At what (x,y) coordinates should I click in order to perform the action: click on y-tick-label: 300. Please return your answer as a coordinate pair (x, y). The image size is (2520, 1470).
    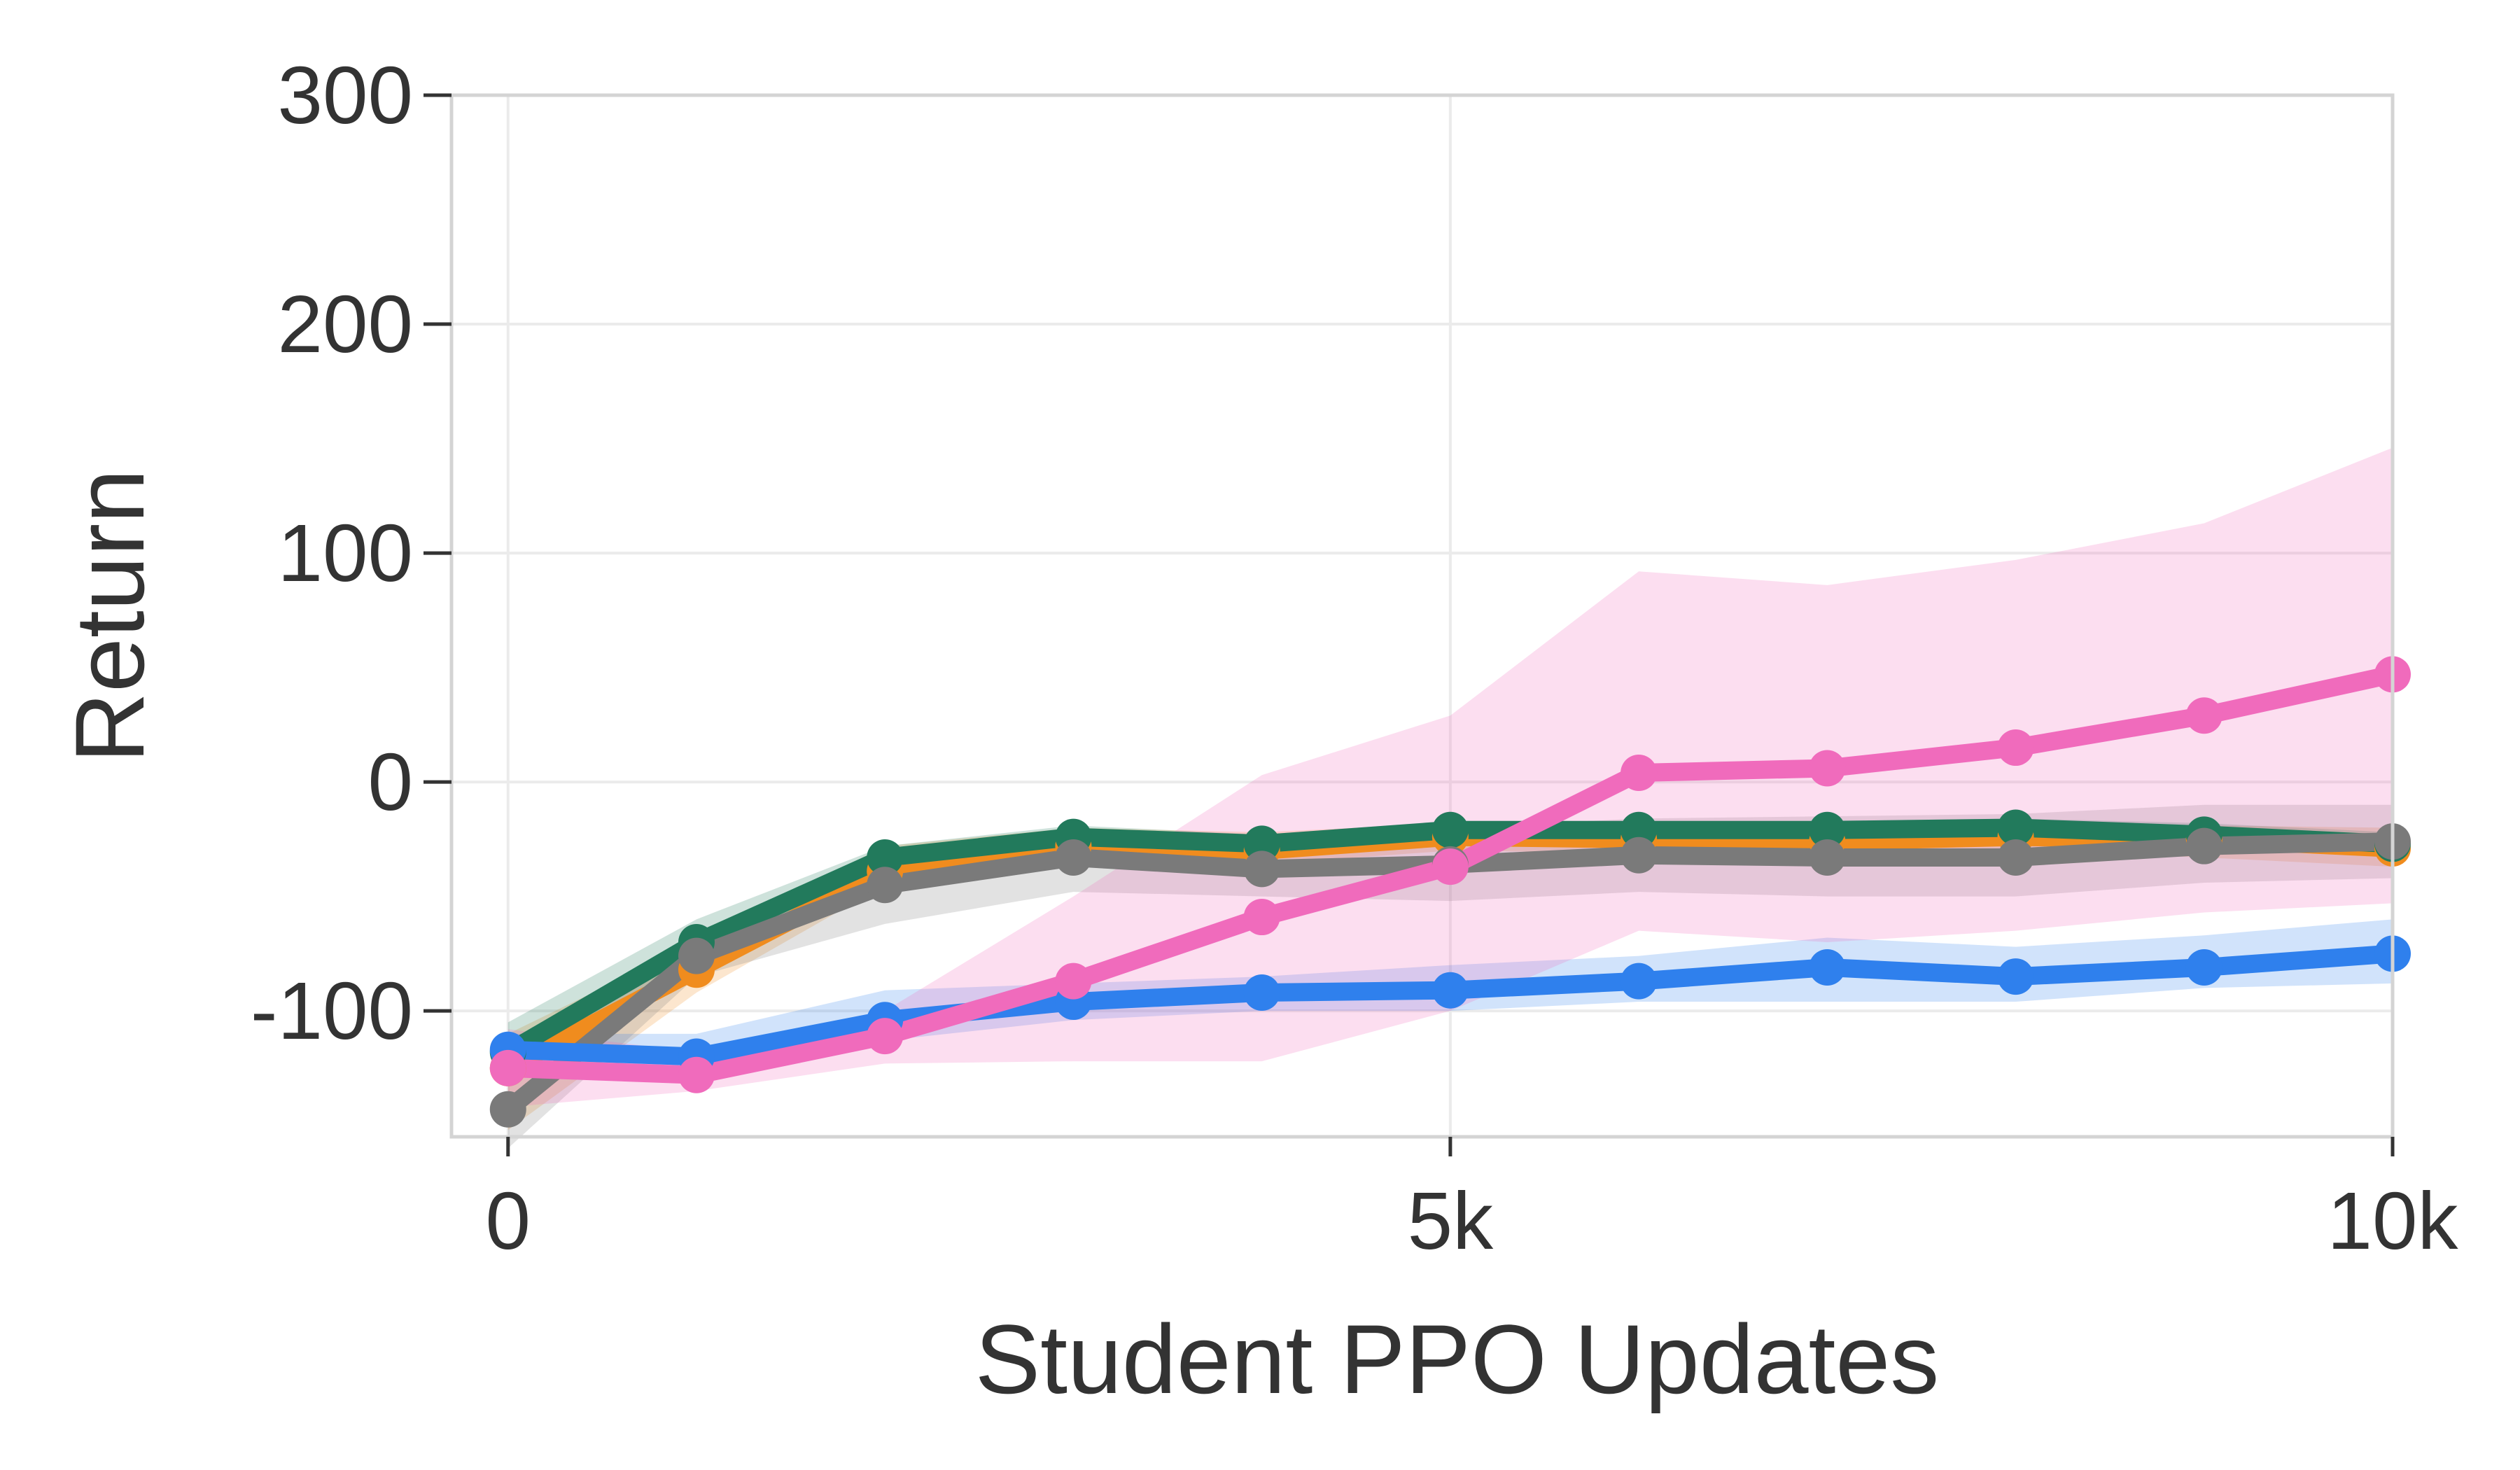
    Looking at the image, I should click on (345, 95).